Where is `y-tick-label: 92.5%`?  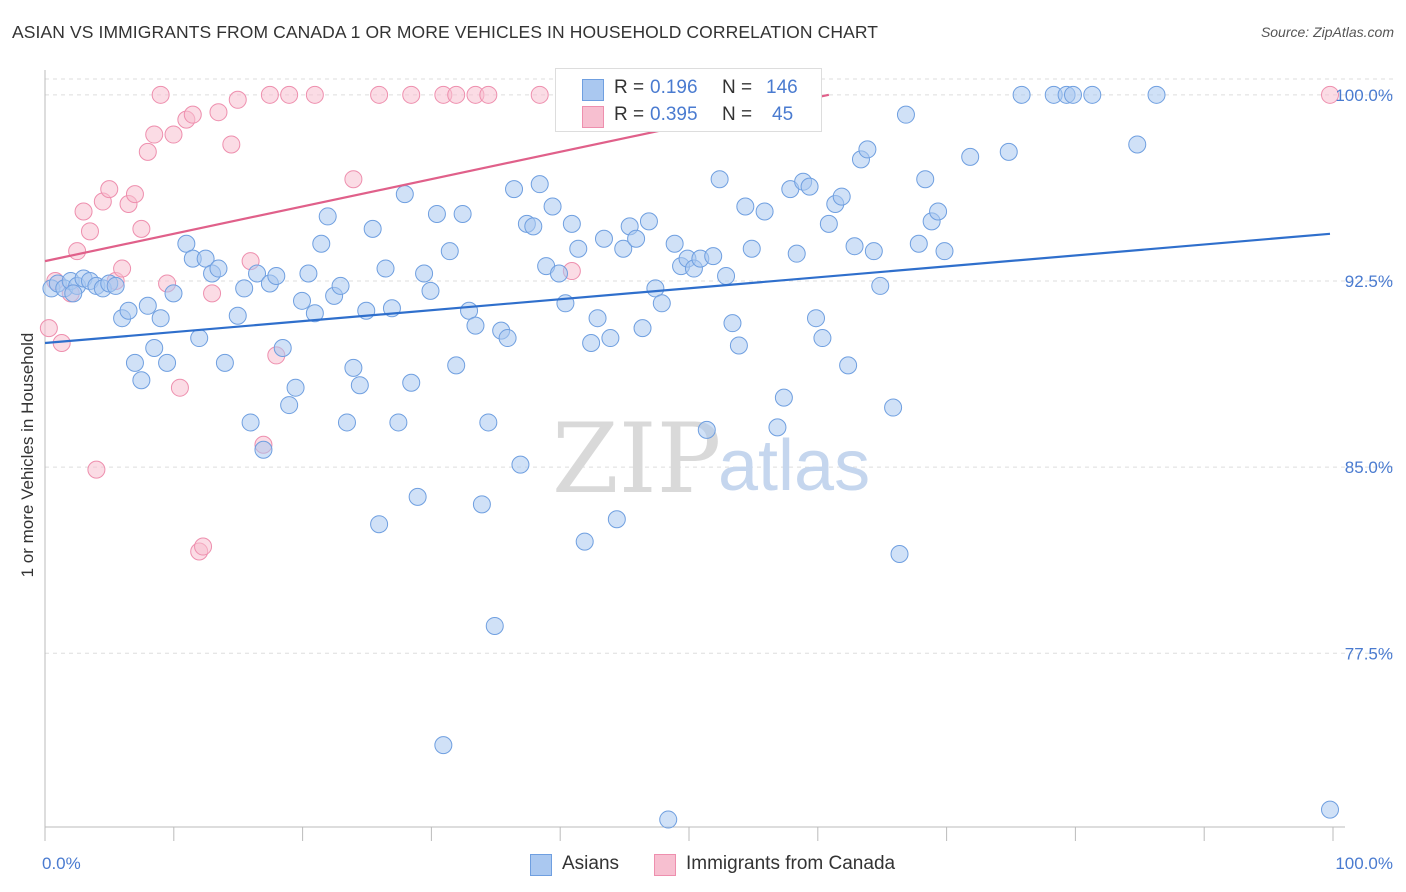
y-tick-label: 92.5% is located at coordinates (1369, 281).